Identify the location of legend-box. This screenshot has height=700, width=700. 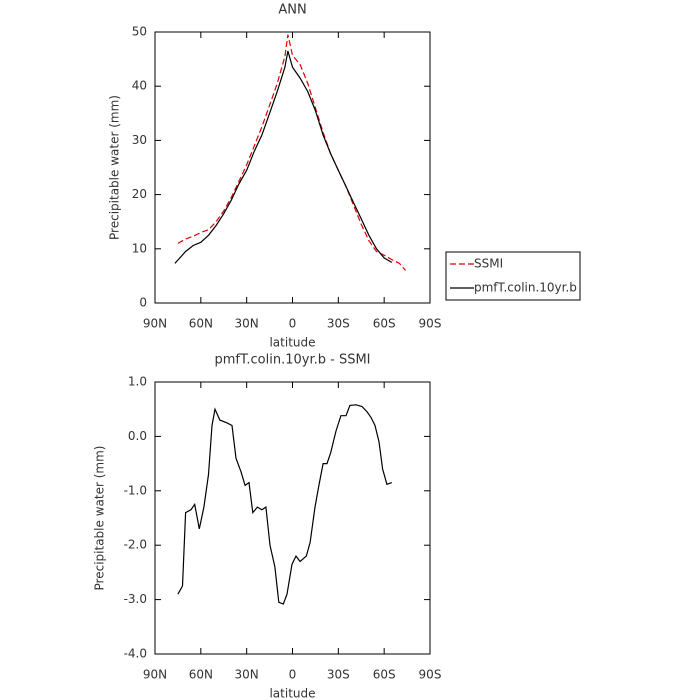
(513, 276).